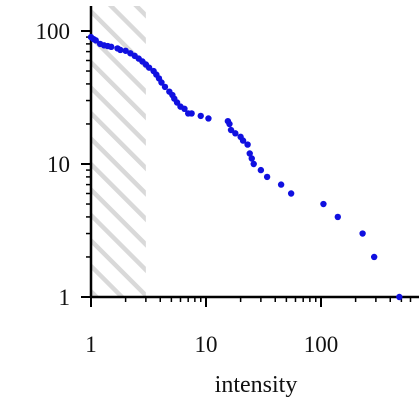 The width and height of the screenshot is (419, 402). I want to click on axis-labels: intensity, so click(256, 385).